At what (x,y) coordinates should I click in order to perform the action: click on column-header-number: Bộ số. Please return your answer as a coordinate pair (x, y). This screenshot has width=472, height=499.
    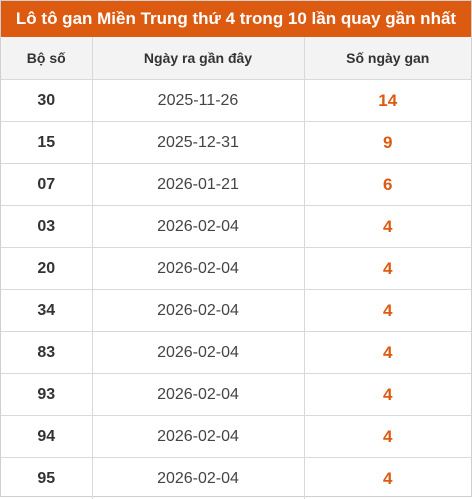
    Looking at the image, I should click on (46, 58).